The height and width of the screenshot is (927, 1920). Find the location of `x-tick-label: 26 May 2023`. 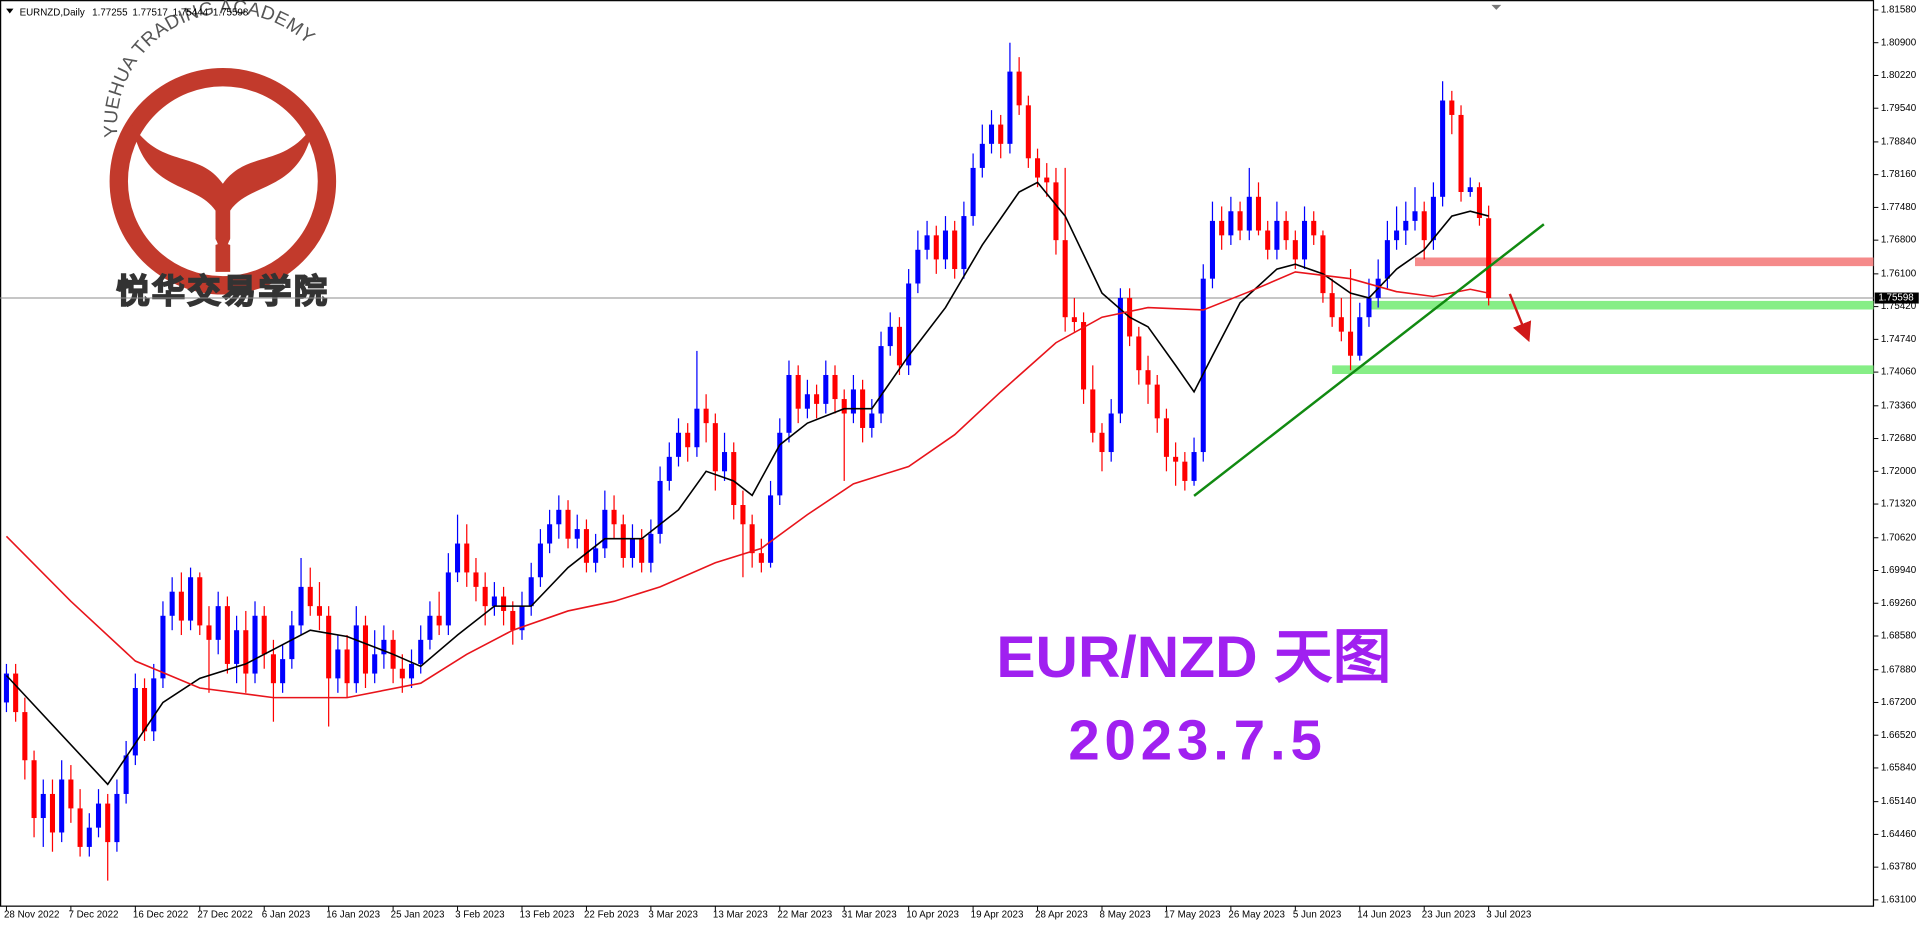

x-tick-label: 26 May 2023 is located at coordinates (1256, 914).